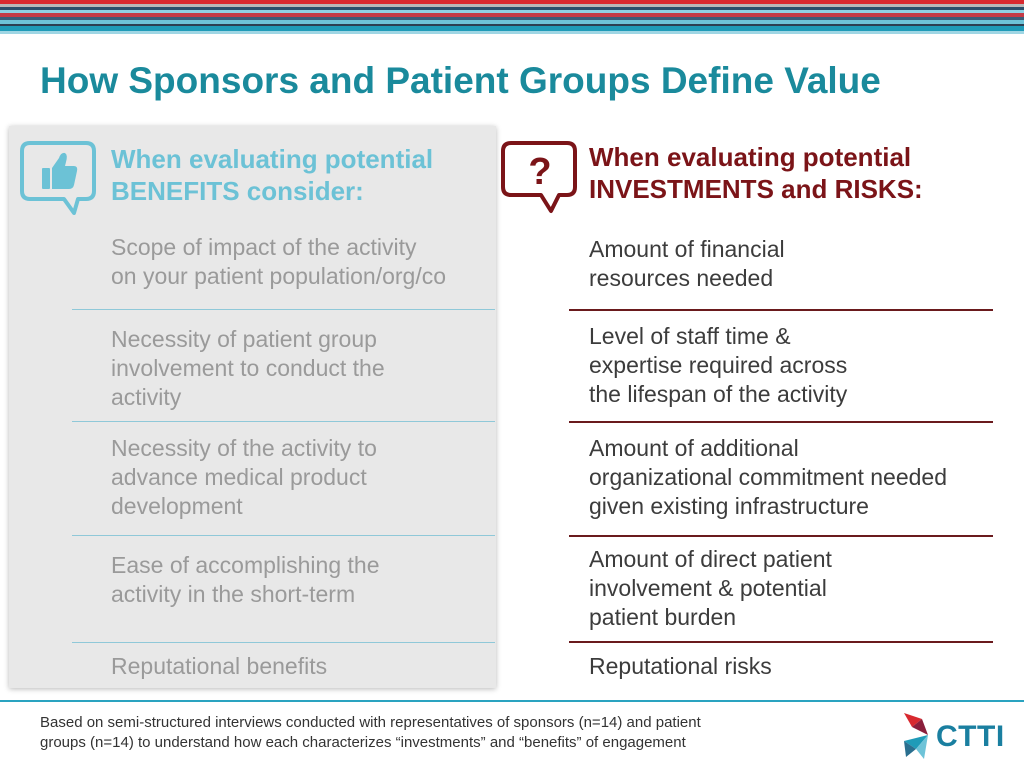  I want to click on benefit-item-line: advance medical product, so click(239, 477).